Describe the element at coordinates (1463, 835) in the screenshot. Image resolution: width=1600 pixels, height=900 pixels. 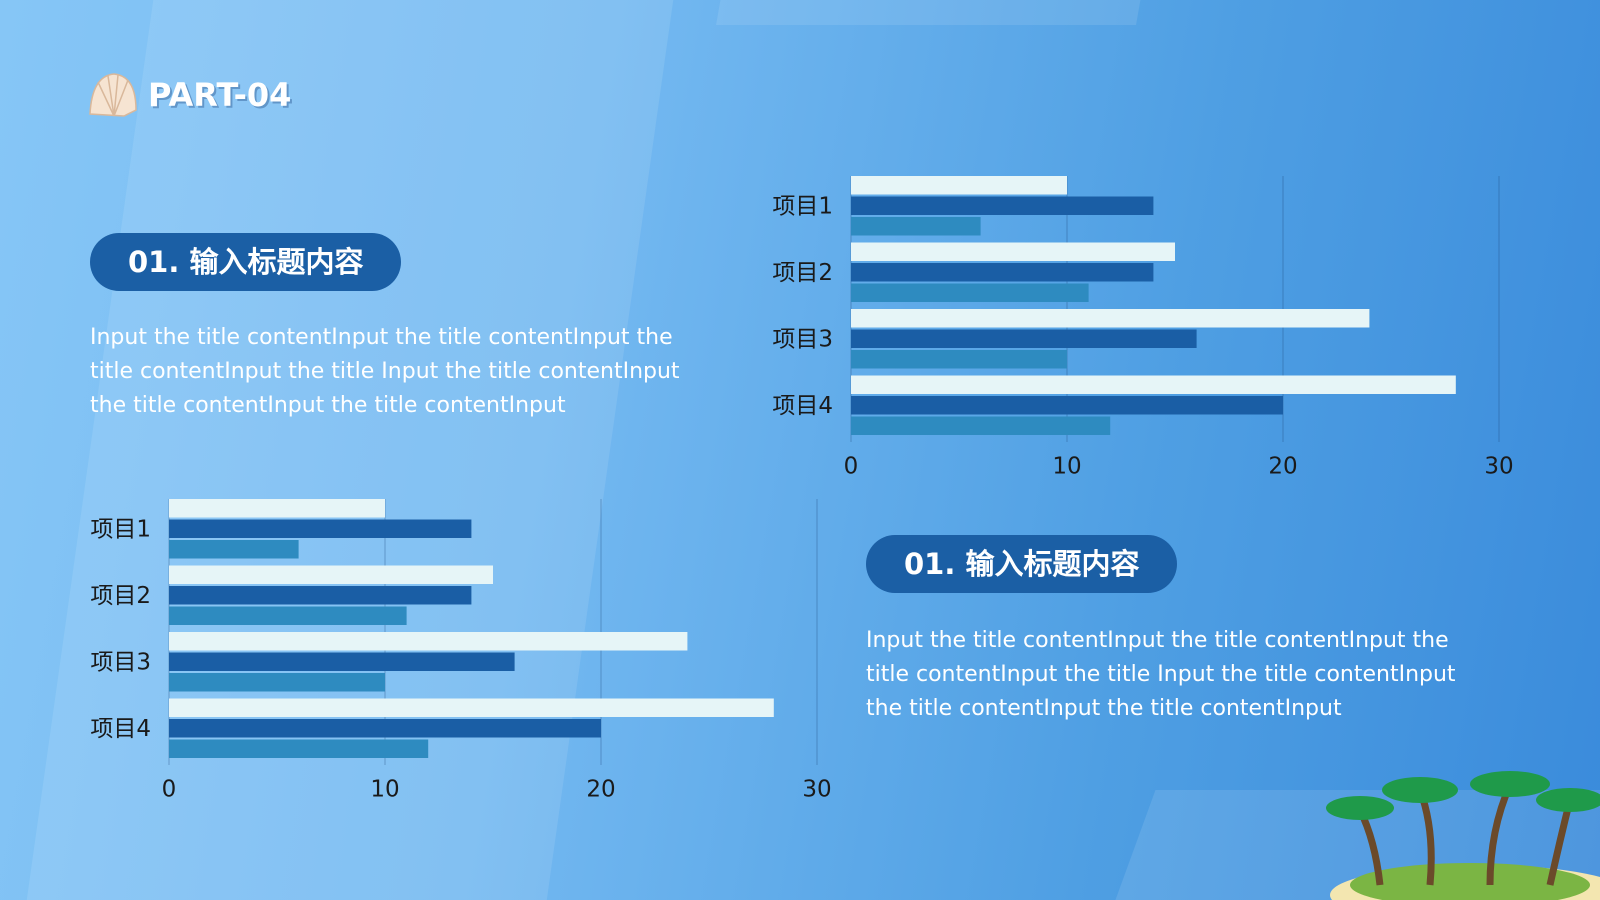
I see `palm-trees` at that location.